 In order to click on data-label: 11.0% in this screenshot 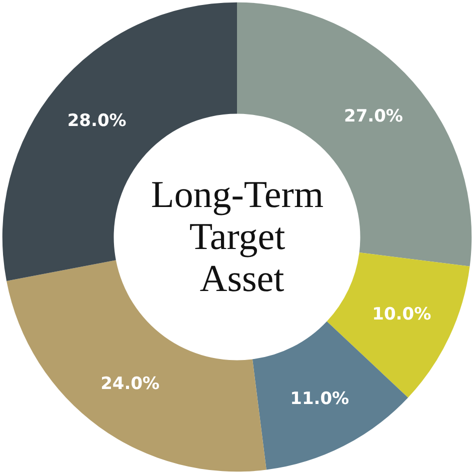, I will do `click(320, 399)`.